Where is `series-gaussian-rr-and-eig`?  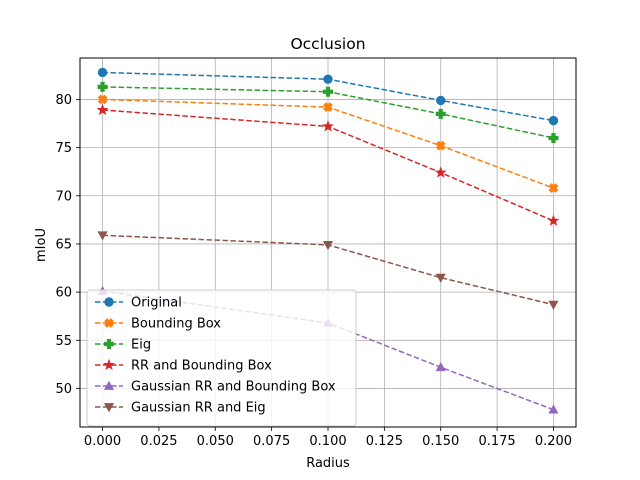 series-gaussian-rr-and-eig is located at coordinates (328, 270).